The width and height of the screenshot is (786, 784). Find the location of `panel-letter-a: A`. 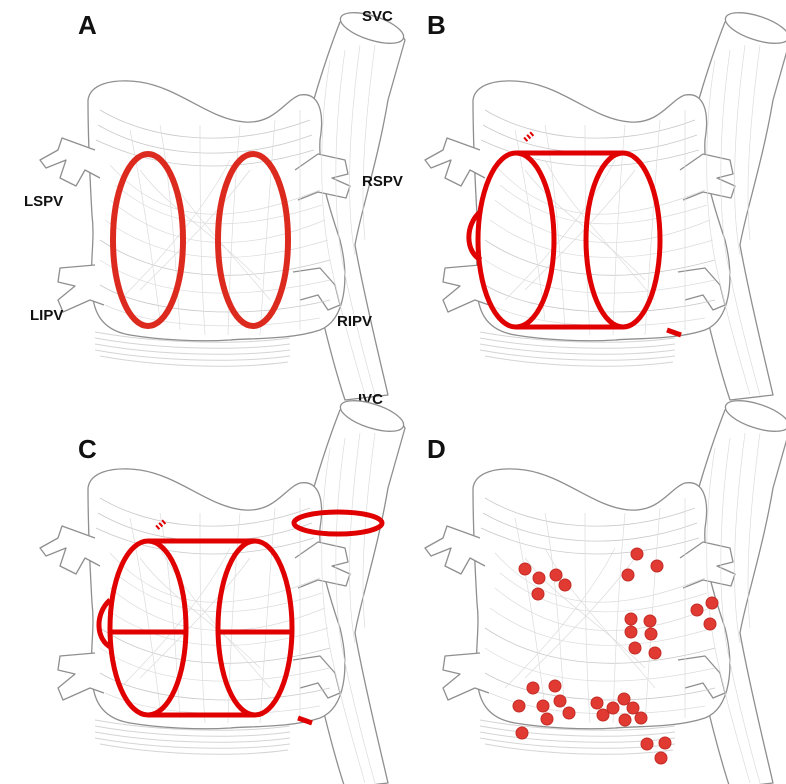

panel-letter-a: A is located at coordinates (87, 25).